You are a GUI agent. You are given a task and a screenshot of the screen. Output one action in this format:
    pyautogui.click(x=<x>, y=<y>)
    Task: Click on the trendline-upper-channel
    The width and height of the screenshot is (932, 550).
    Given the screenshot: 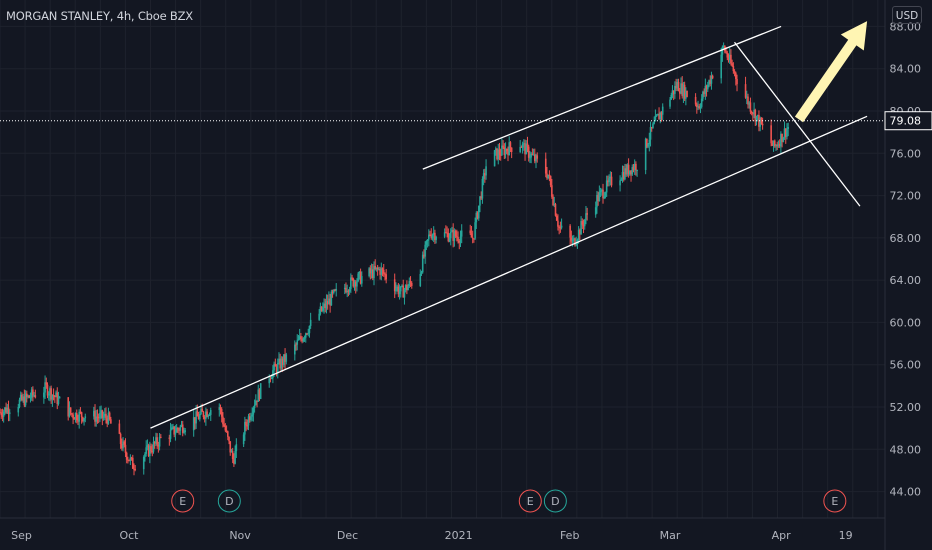 What is the action you would take?
    pyautogui.click(x=602, y=97)
    